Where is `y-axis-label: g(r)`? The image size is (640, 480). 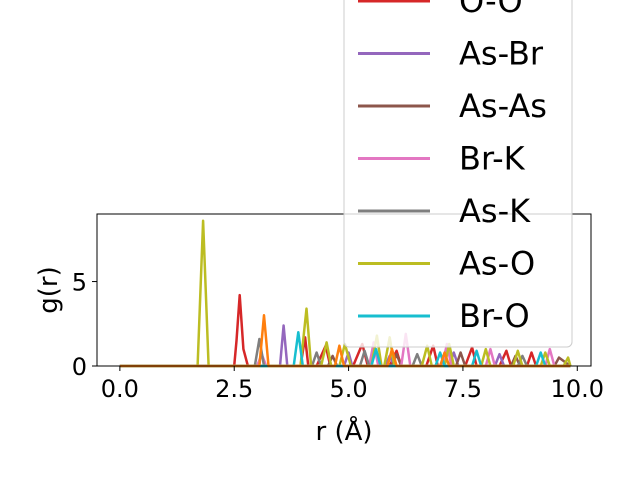
y-axis-label: g(r) is located at coordinates (49, 289).